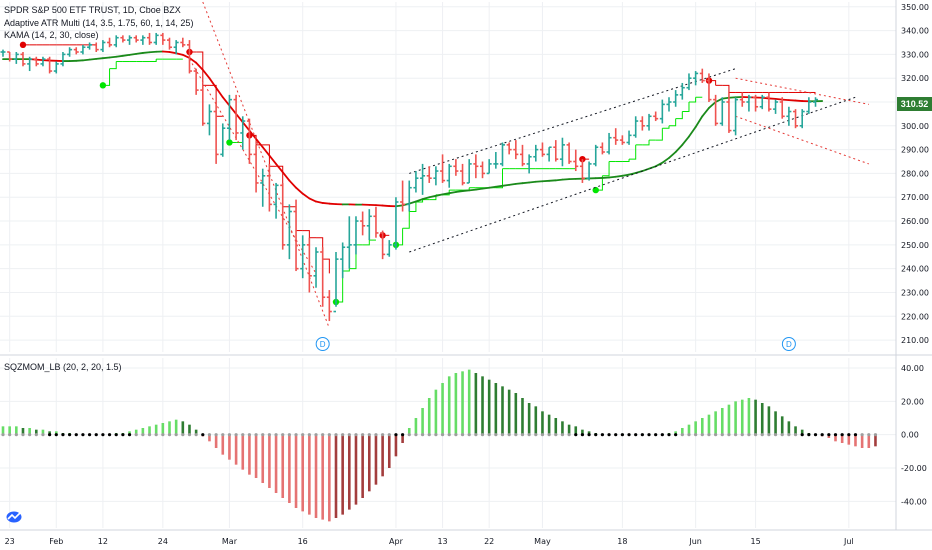 This screenshot has height=550, width=932. What do you see at coordinates (915, 221) in the screenshot?
I see `price-axis-label: 260.00` at bounding box center [915, 221].